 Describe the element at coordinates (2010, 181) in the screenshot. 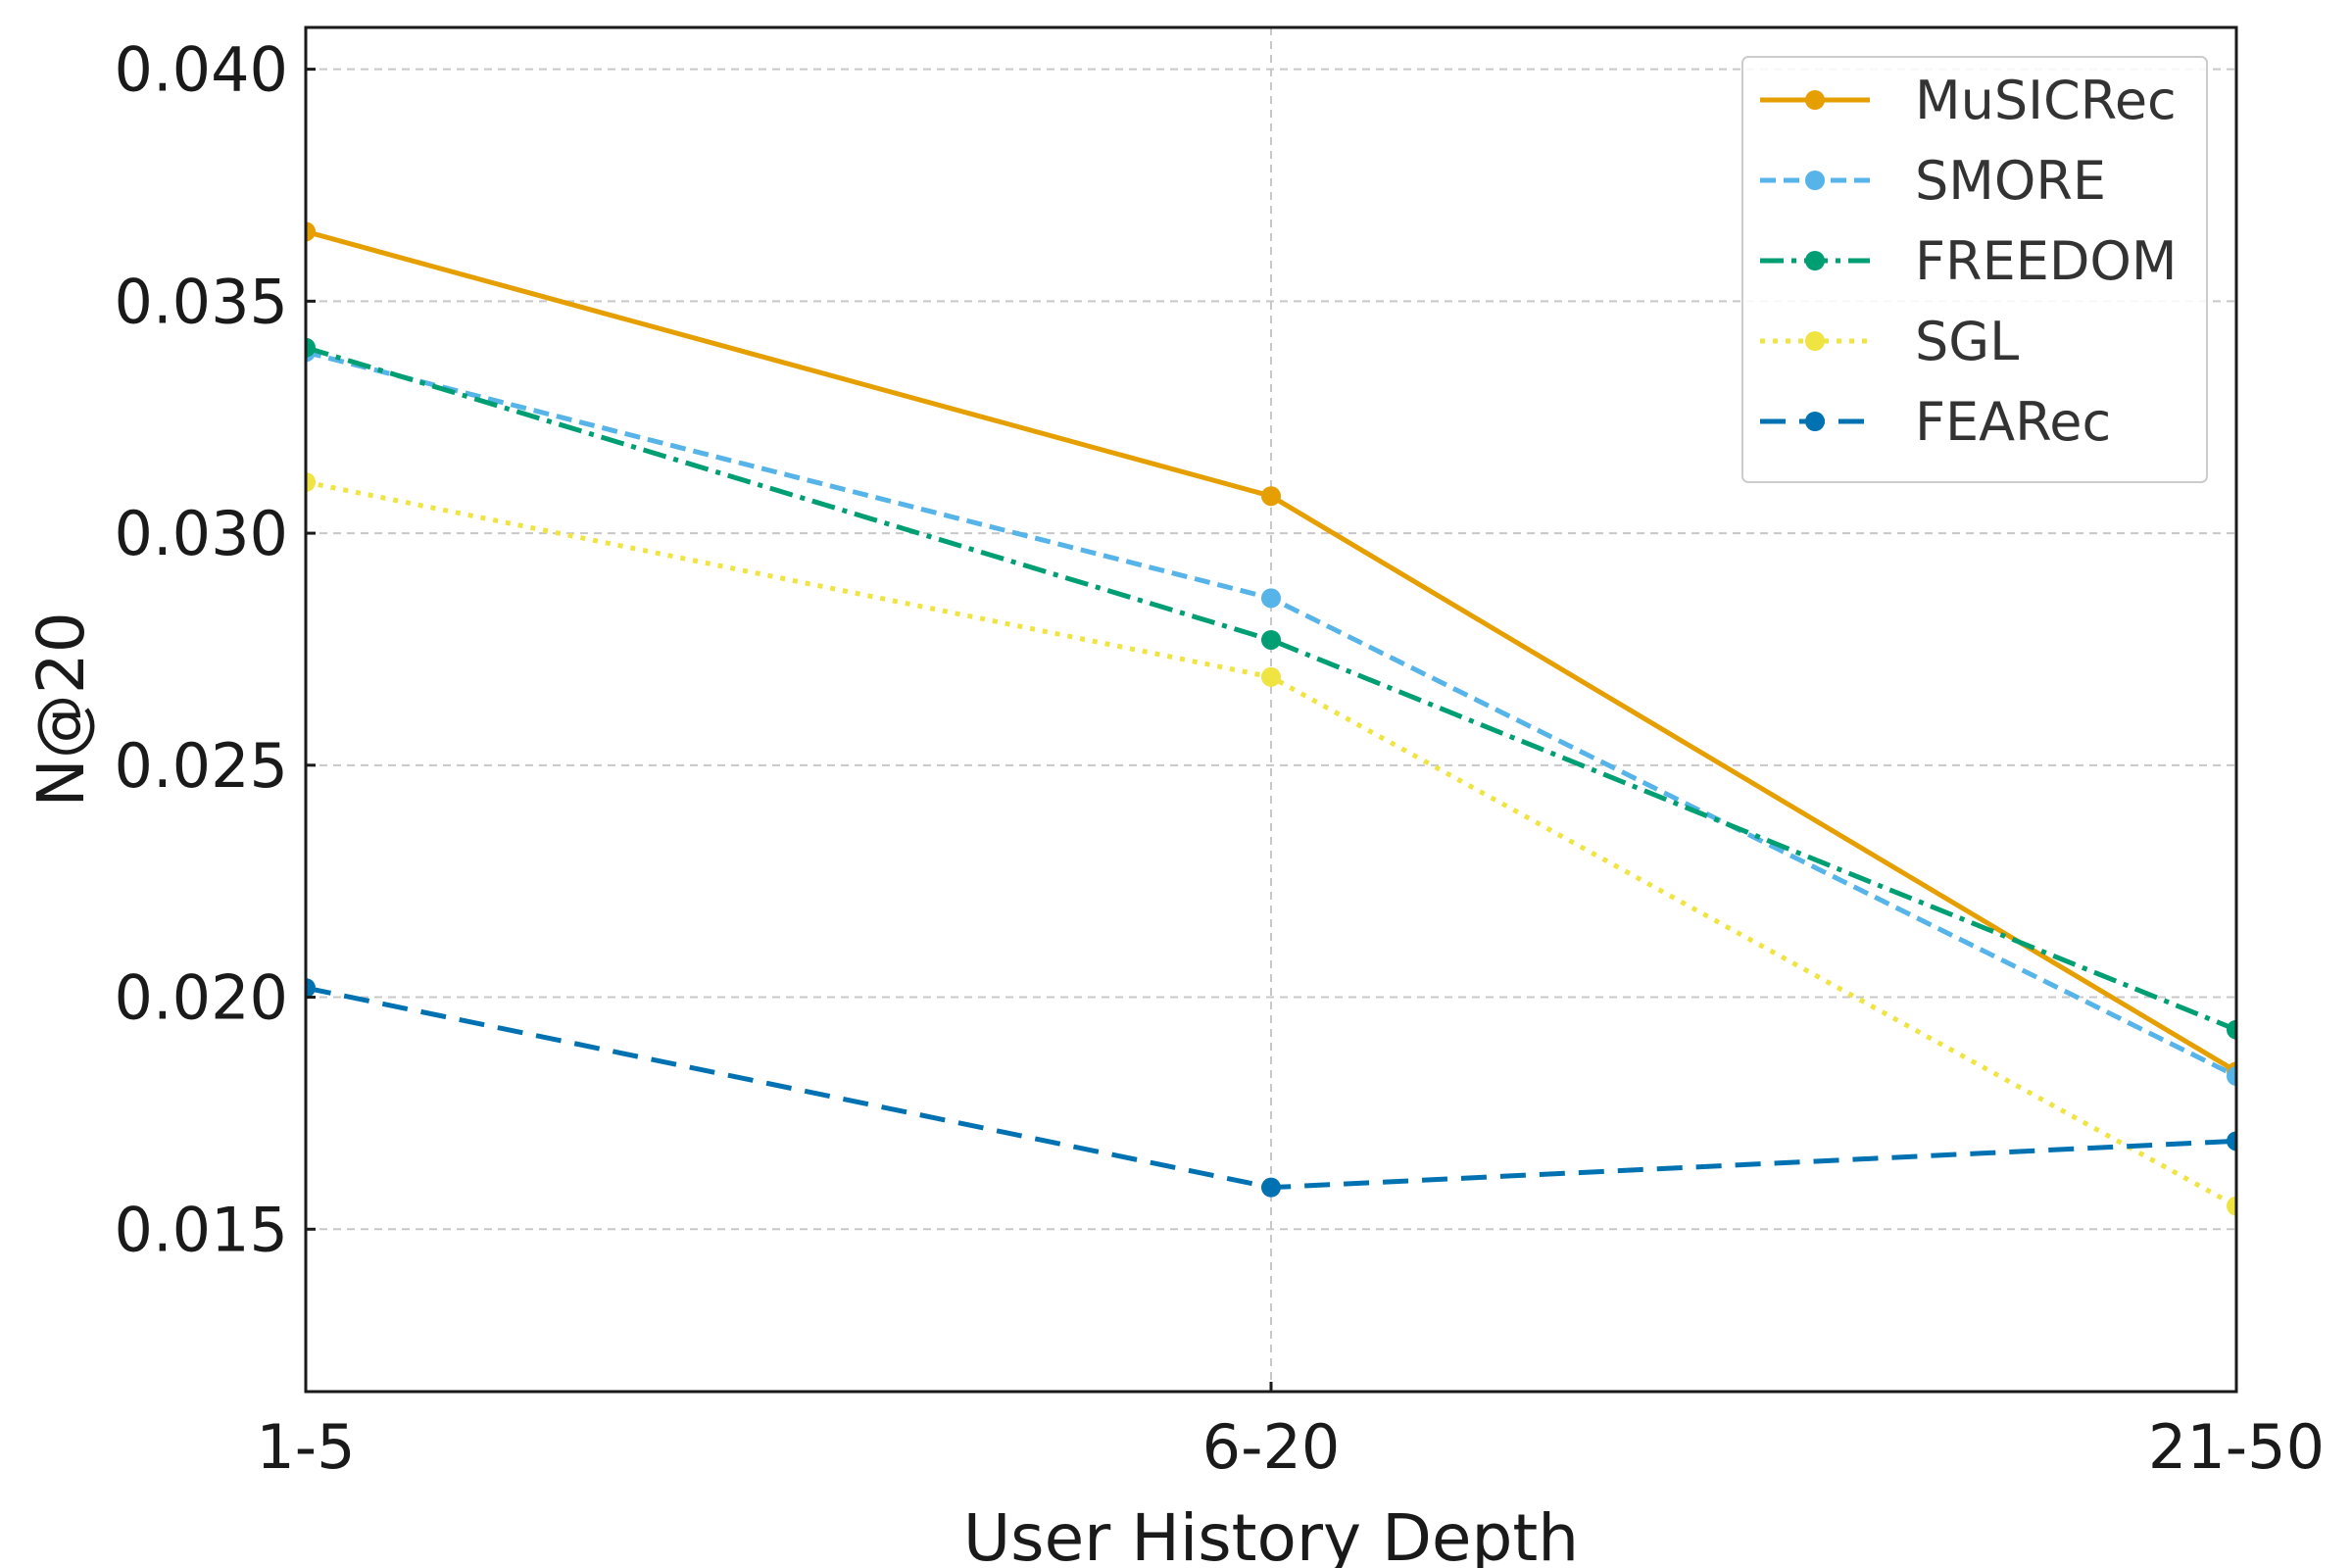

I see `legend-label: SMORE` at that location.